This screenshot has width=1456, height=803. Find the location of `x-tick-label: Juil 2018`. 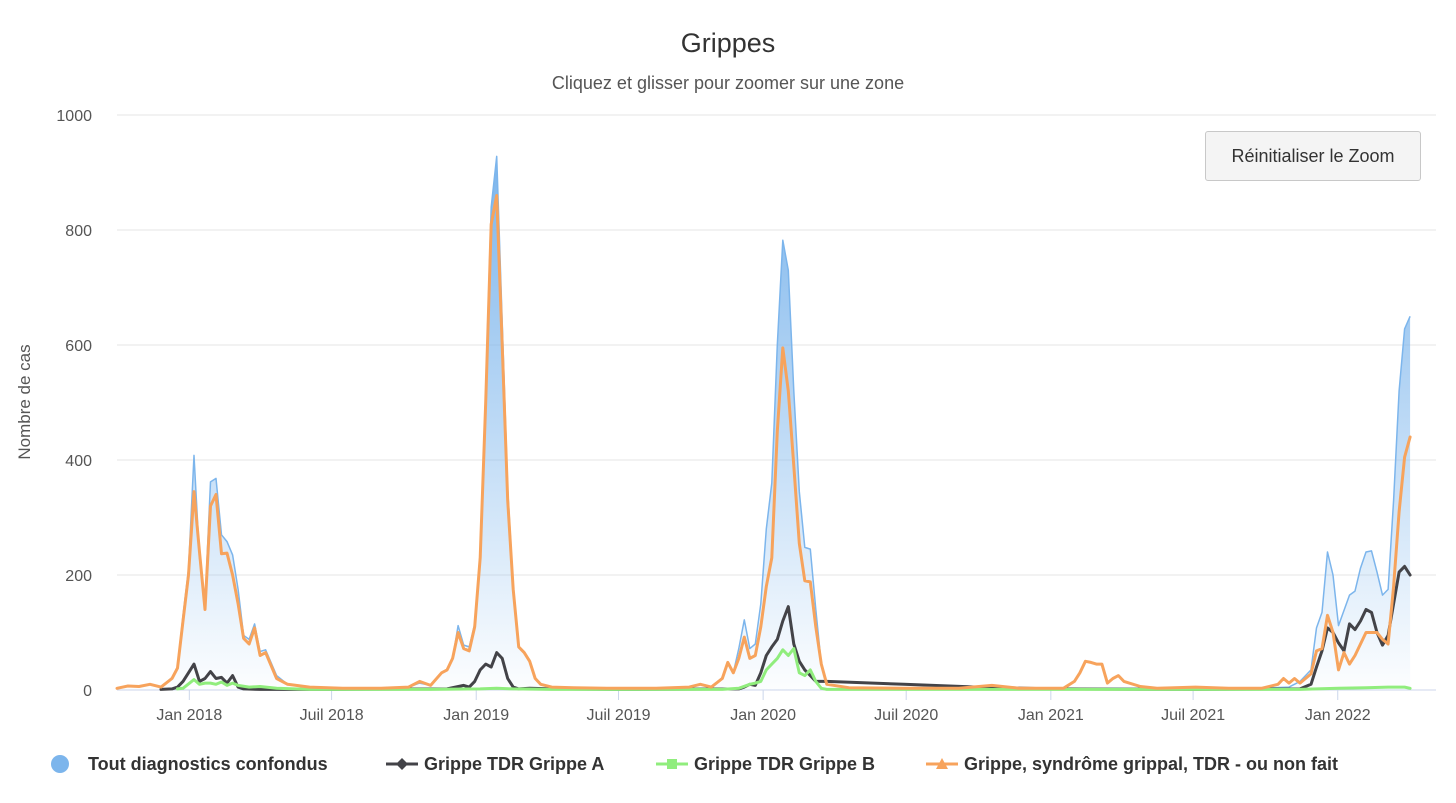

x-tick-label: Juil 2018 is located at coordinates (332, 715).